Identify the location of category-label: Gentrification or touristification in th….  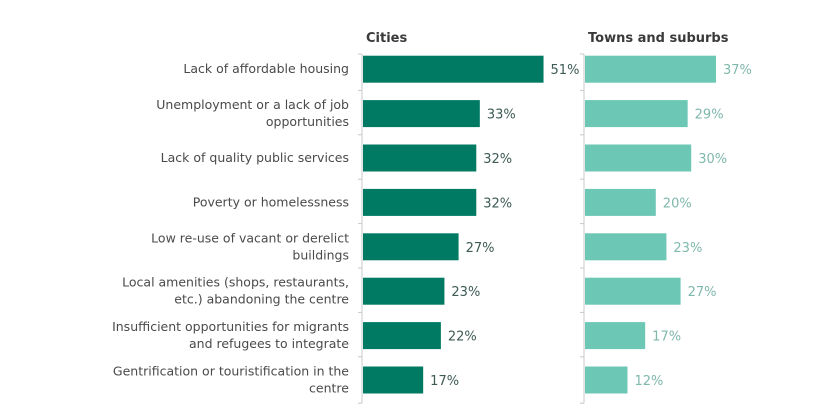
(231, 380).